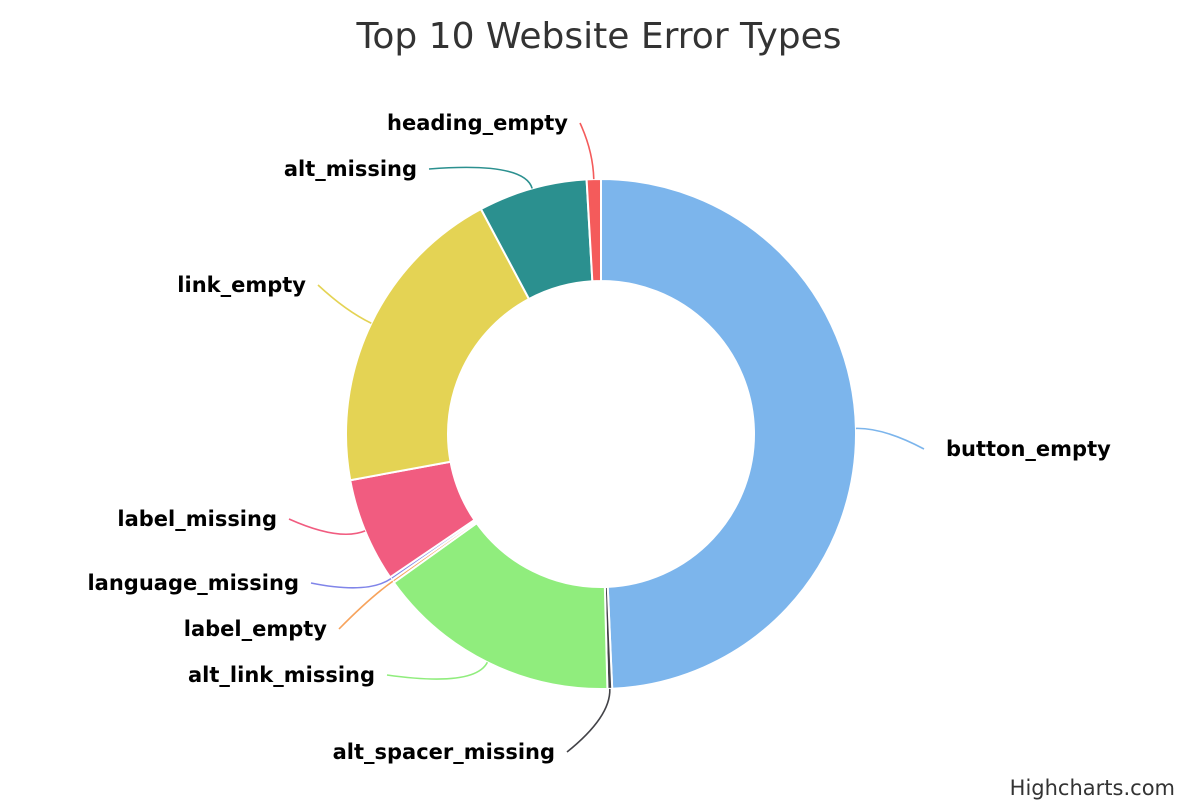 This screenshot has width=1200, height=800. I want to click on connector-button-empty, so click(890, 438).